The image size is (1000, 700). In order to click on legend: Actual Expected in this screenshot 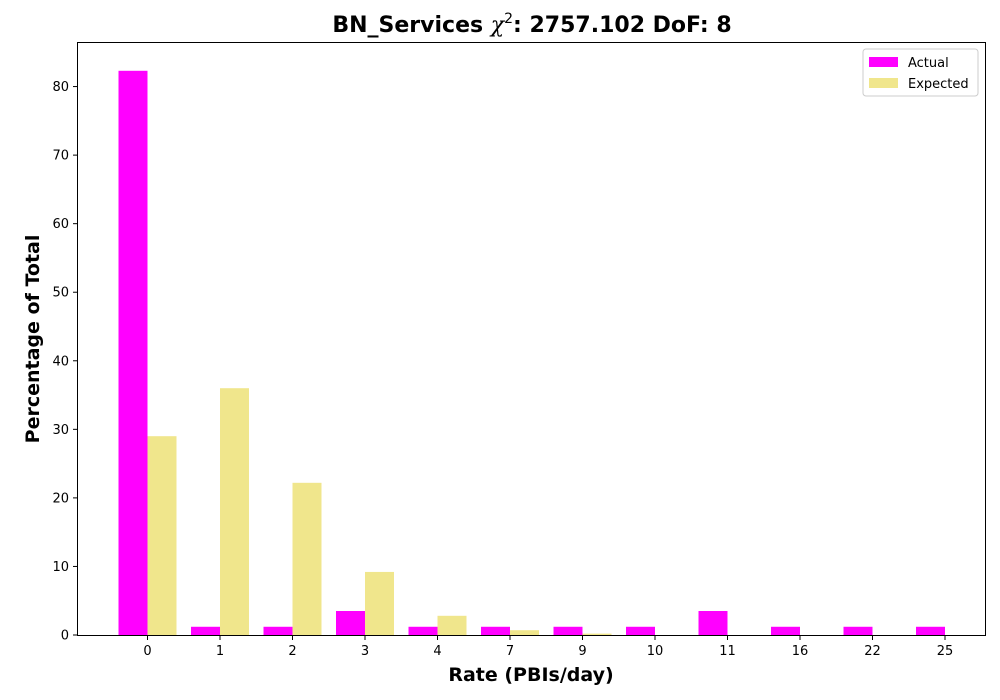, I will do `click(920, 72)`.